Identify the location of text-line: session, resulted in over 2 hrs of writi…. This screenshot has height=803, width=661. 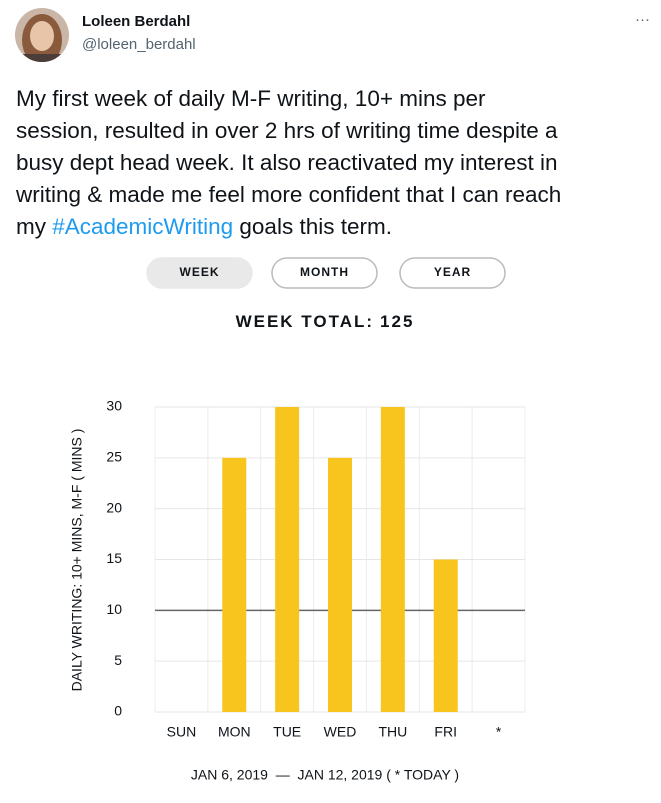
(287, 130).